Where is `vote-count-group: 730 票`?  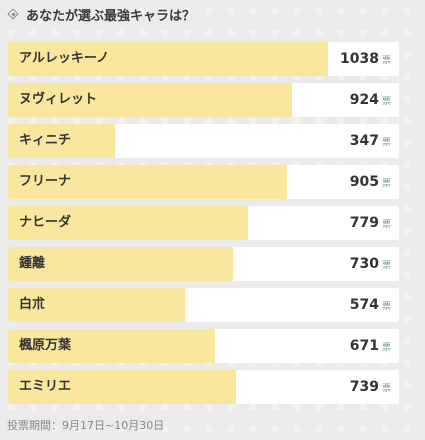 vote-count-group: 730 票 is located at coordinates (370, 264).